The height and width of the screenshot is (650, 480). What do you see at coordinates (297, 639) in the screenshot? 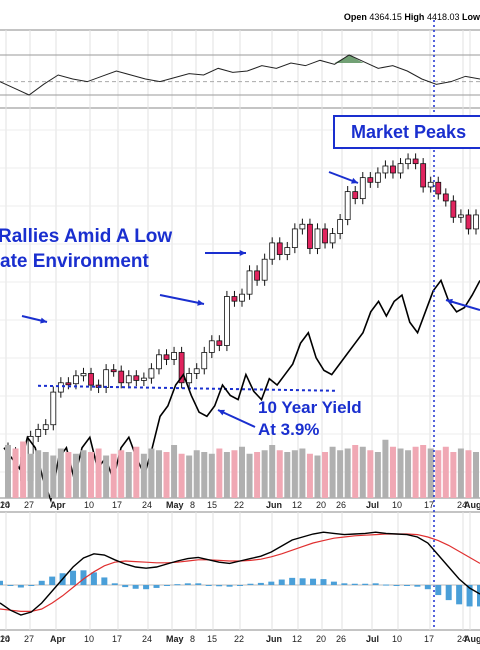
I see `x-tick-label: 12` at bounding box center [297, 639].